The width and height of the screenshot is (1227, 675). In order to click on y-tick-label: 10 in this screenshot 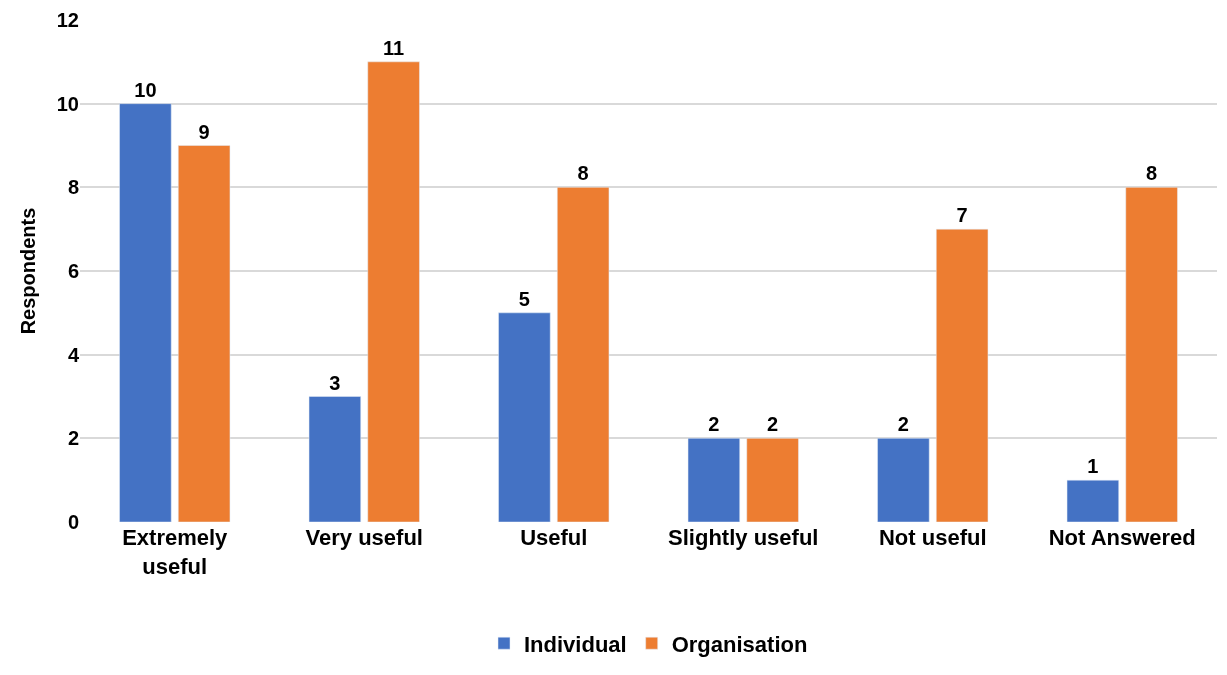, I will do `click(67, 103)`.